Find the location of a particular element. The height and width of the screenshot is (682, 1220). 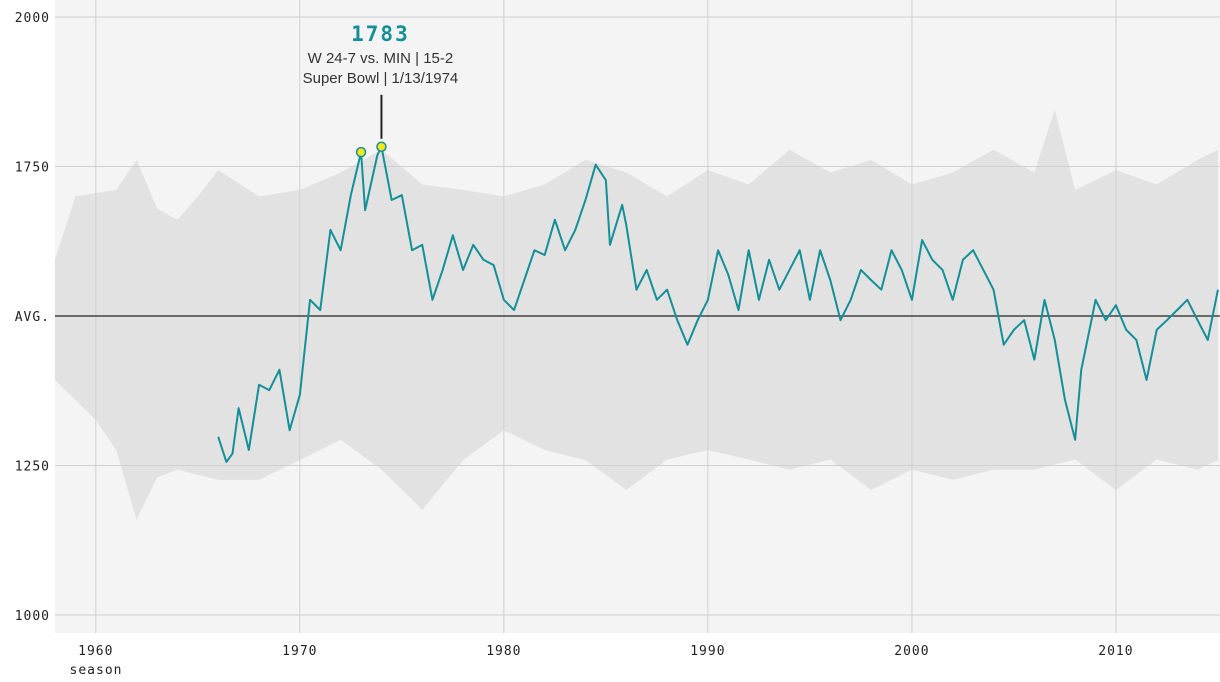

highlight-points is located at coordinates (371, 149).